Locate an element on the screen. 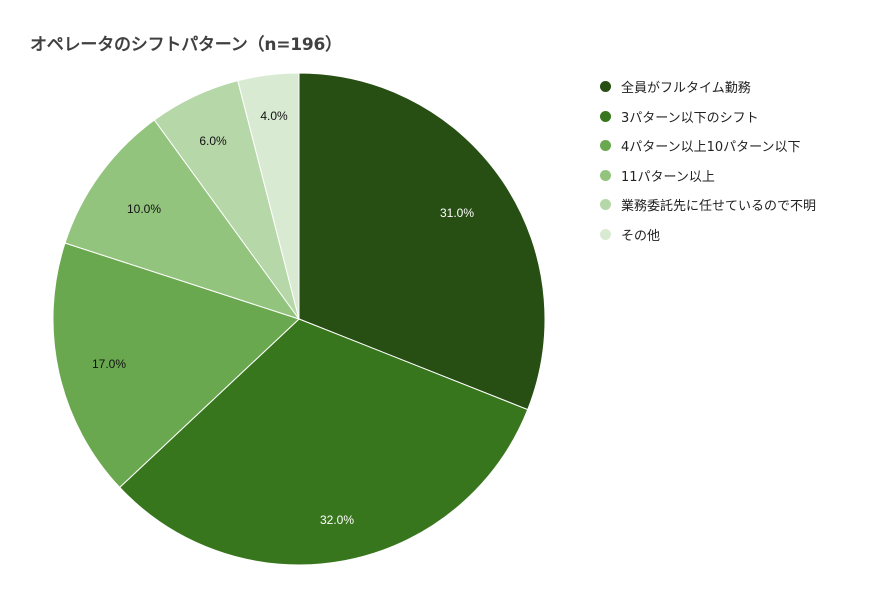 This screenshot has width=883, height=597. legend-item-fulltime: 全員がフルタイム勤務 is located at coordinates (708, 87).